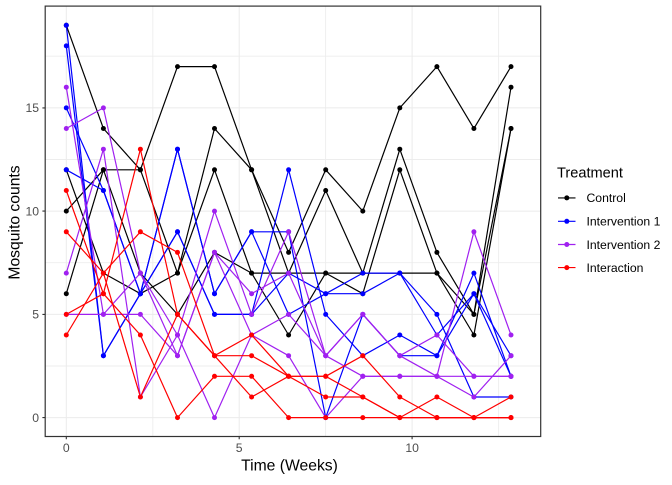 The width and height of the screenshot is (672, 485). I want to click on svg-text: Intervention 2, so click(624, 245).